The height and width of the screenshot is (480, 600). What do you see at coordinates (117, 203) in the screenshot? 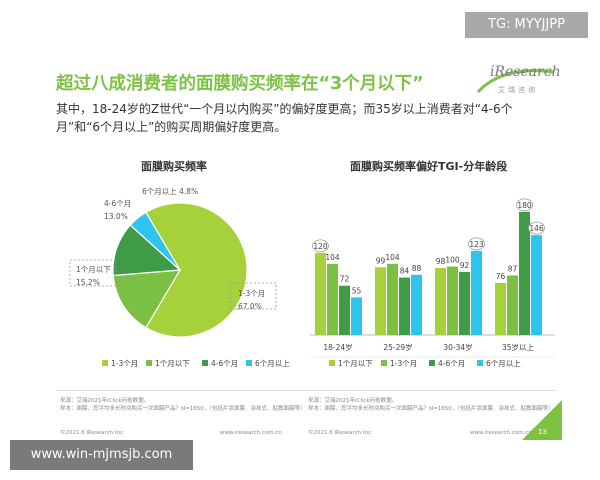
I see `pie-data-label: 4-6个月` at bounding box center [117, 203].